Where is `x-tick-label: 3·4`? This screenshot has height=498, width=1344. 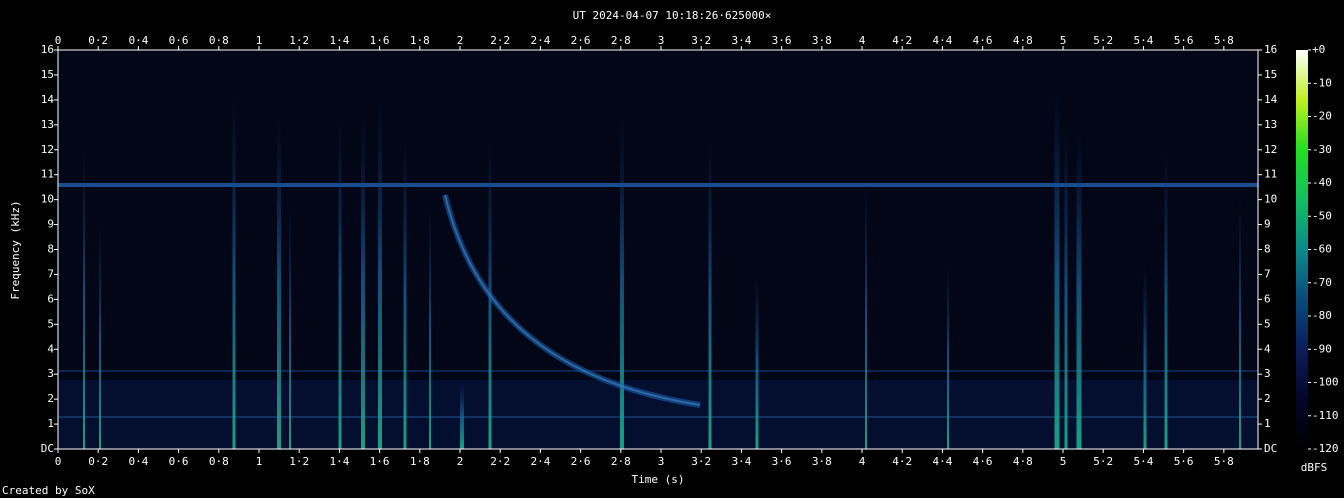
x-tick-label: 3·4 is located at coordinates (741, 461).